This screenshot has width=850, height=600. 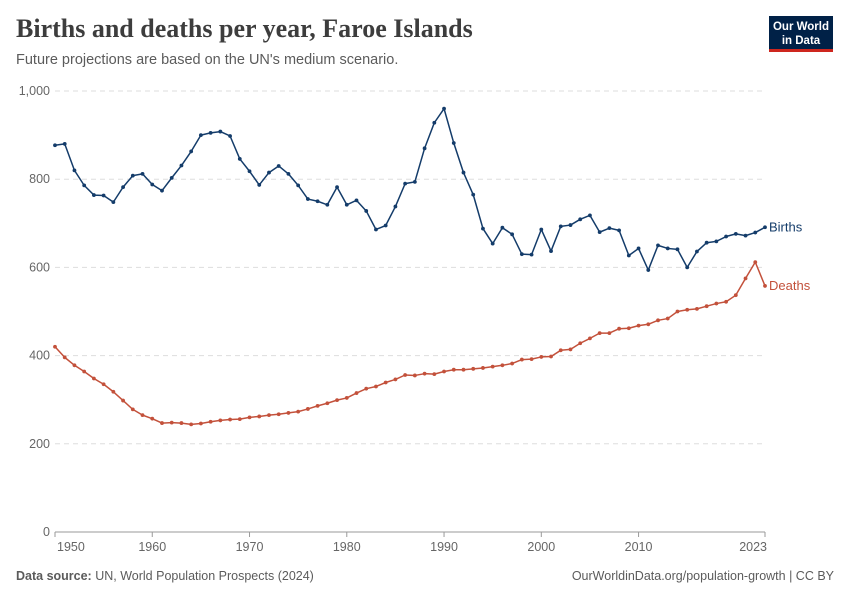 I want to click on births-point-2014, so click(x=677, y=249).